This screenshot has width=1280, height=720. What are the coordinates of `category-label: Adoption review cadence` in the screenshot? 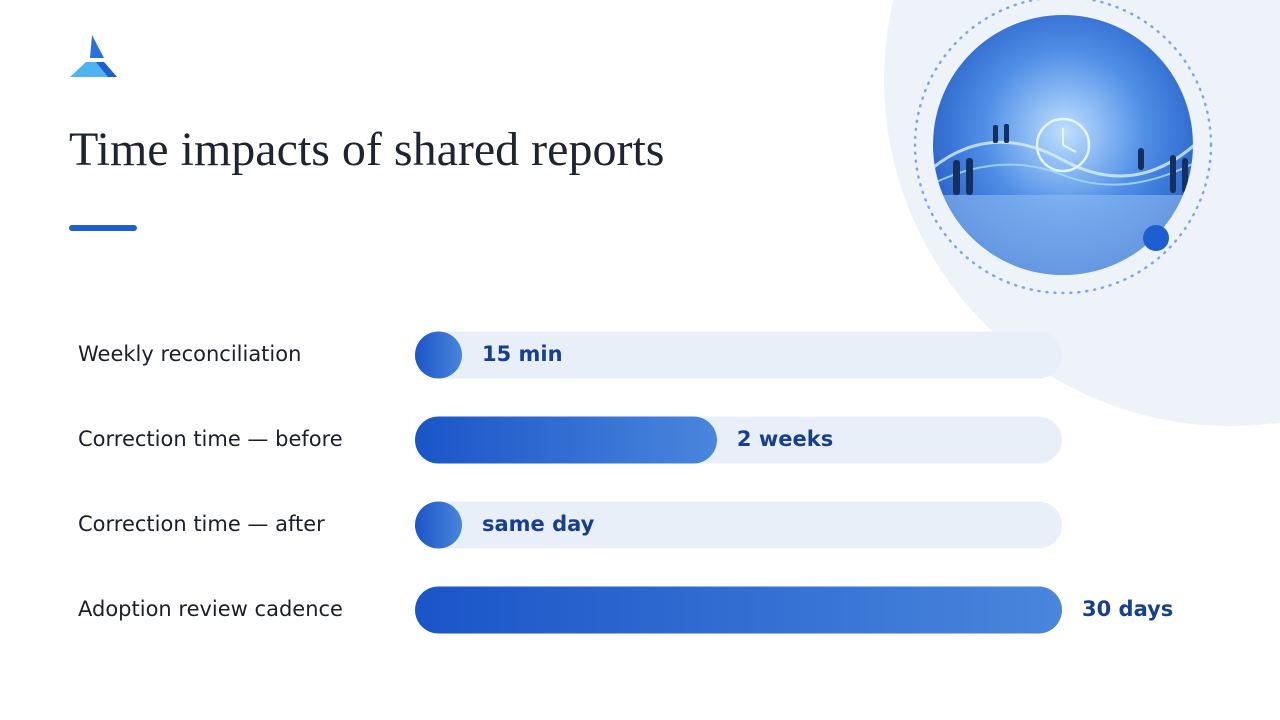 It's located at (210, 609).